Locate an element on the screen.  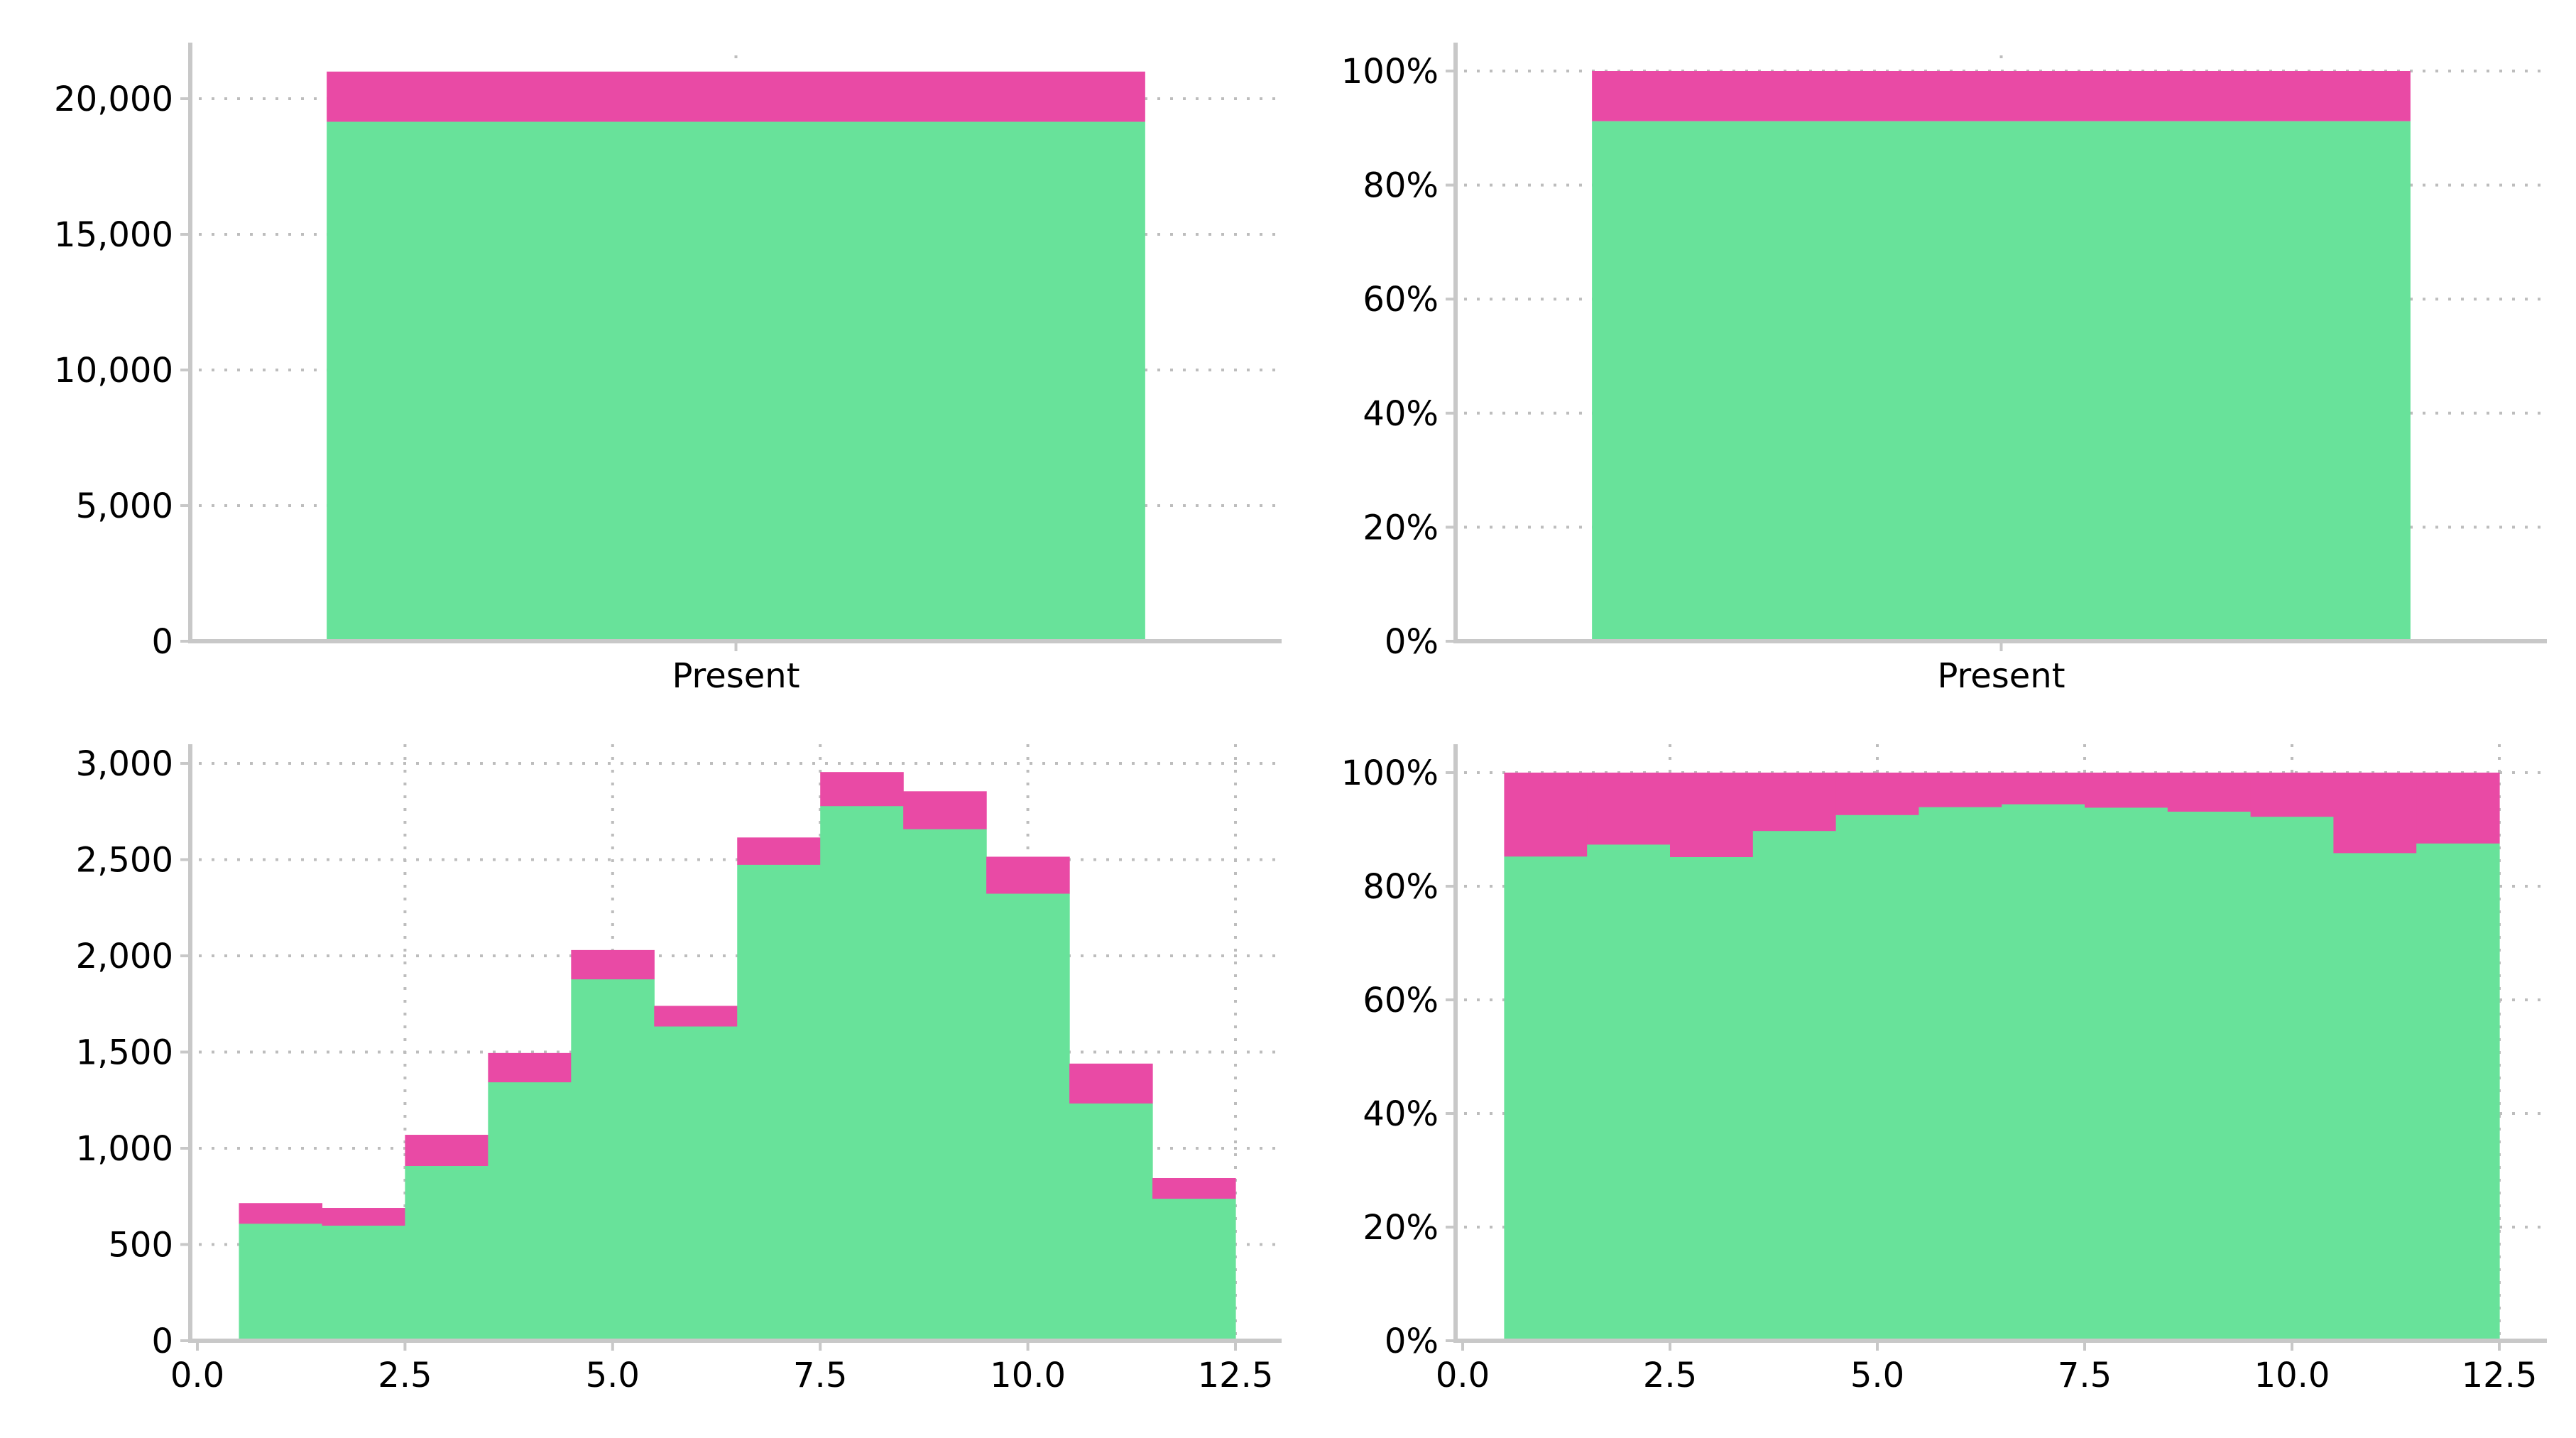
y-tick-label: 15,000 is located at coordinates (113, 235).